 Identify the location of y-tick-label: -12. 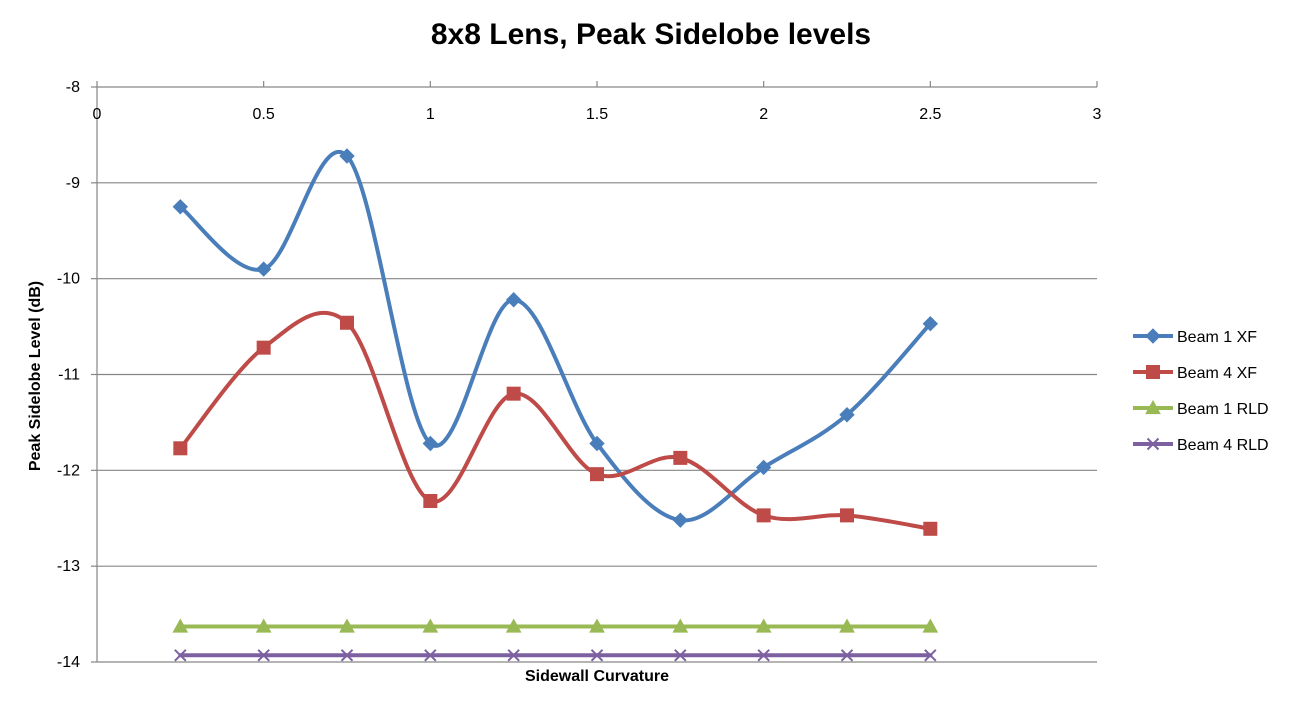
(68, 470).